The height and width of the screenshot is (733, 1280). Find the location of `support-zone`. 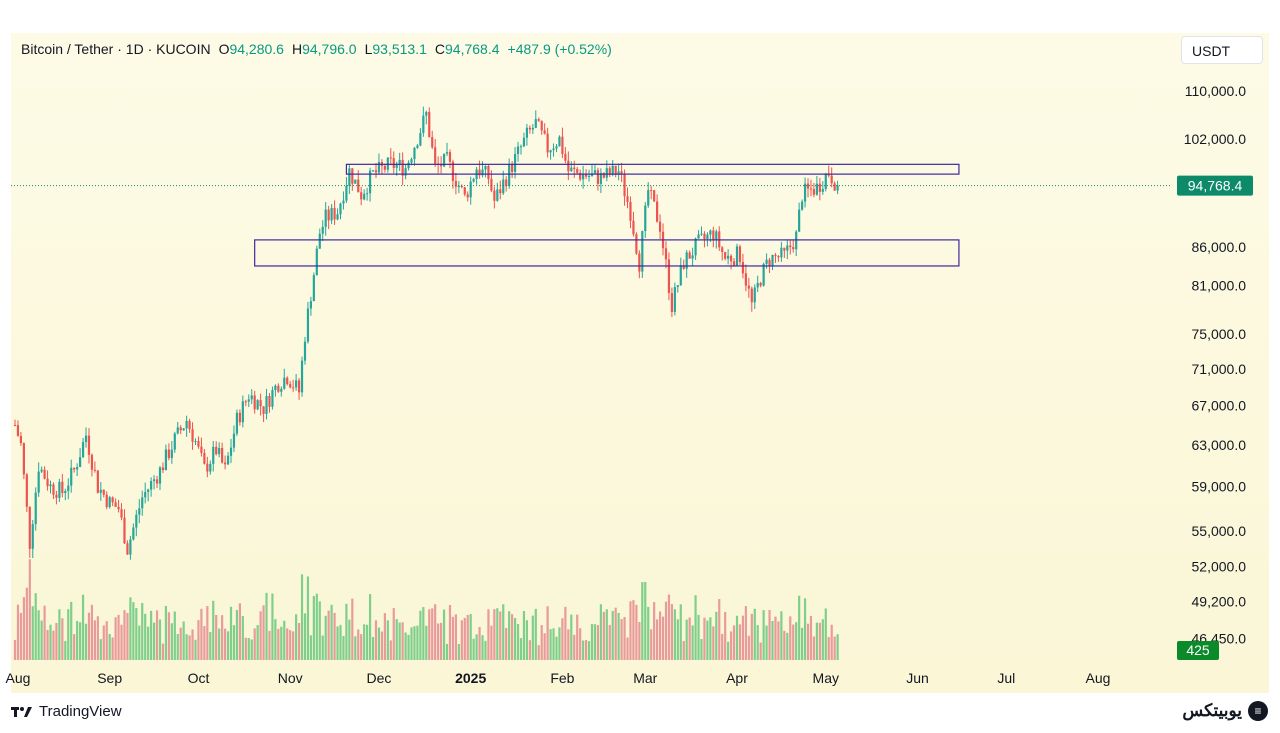

support-zone is located at coordinates (607, 253).